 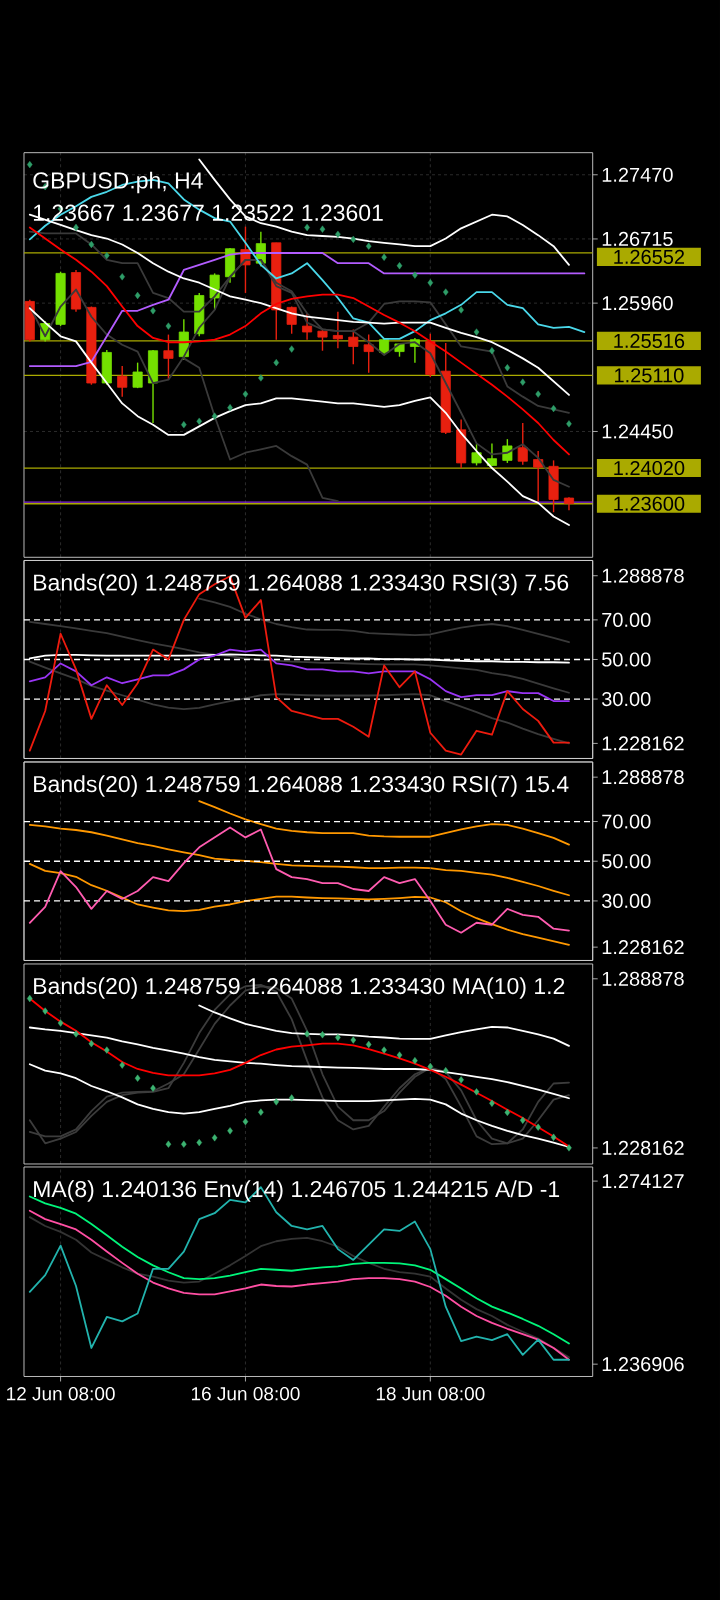 I want to click on y-tick-label: 1.228162, so click(x=643, y=1148).